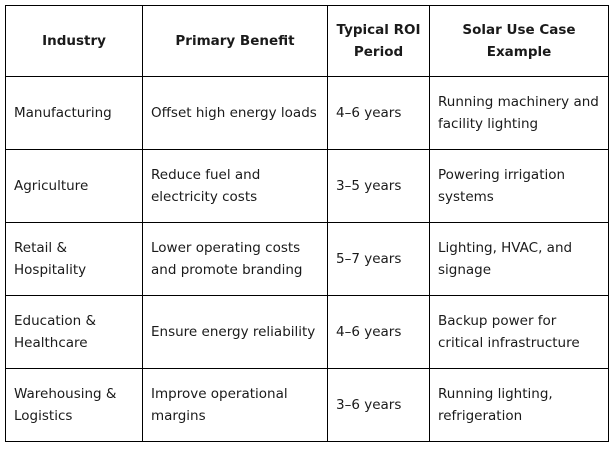 This screenshot has width=614, height=449. I want to click on cell-use-case: Backup power for critical infrastructure, so click(519, 332).